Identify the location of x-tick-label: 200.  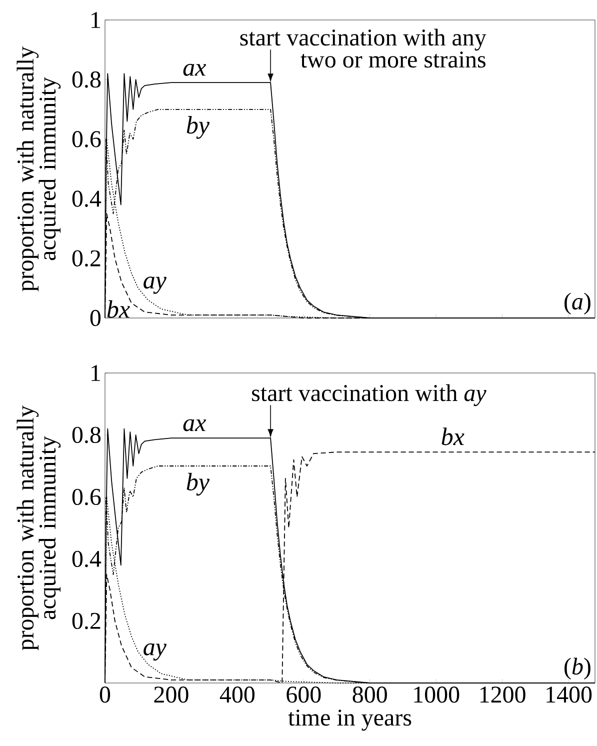
(171, 694).